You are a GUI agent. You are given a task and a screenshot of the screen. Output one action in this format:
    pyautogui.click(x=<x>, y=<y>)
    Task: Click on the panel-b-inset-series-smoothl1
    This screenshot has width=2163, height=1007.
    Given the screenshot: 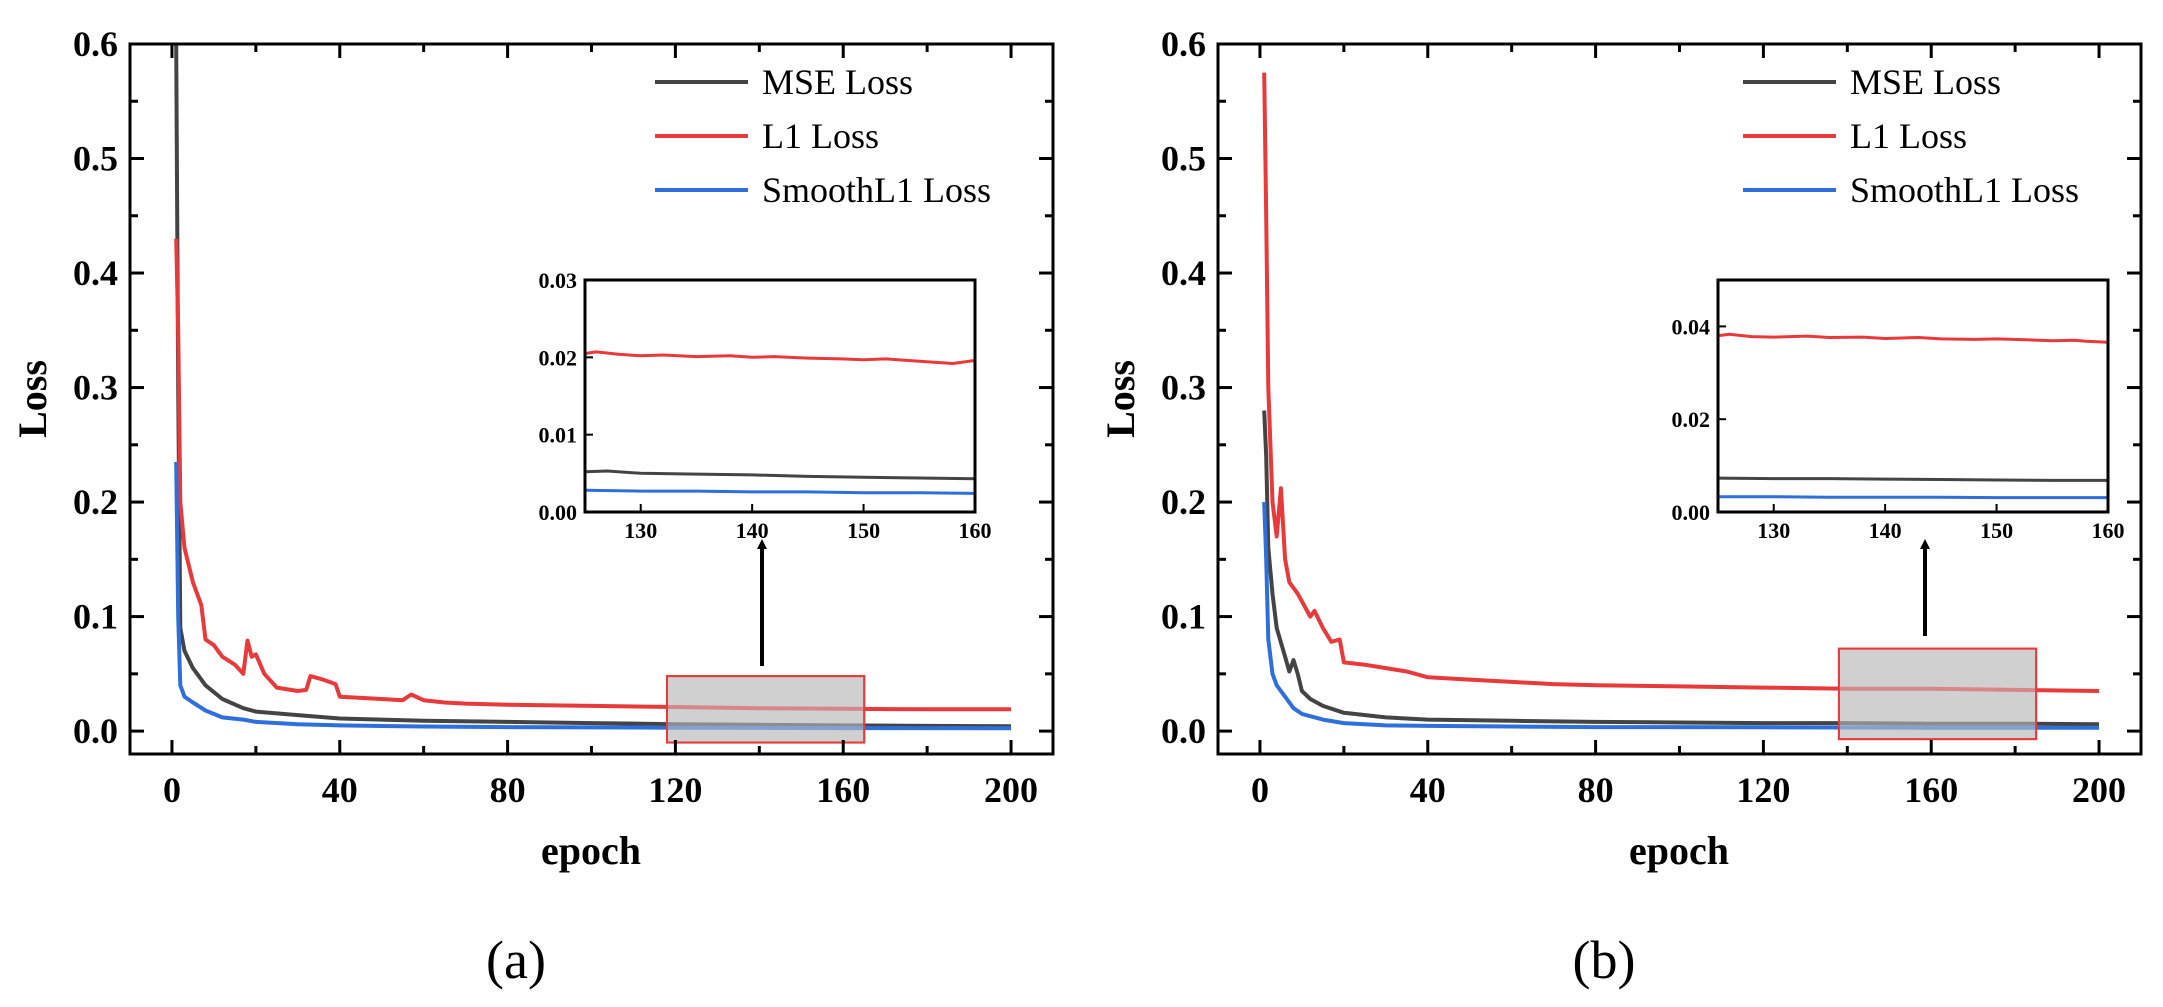 What is the action you would take?
    pyautogui.click(x=1913, y=497)
    